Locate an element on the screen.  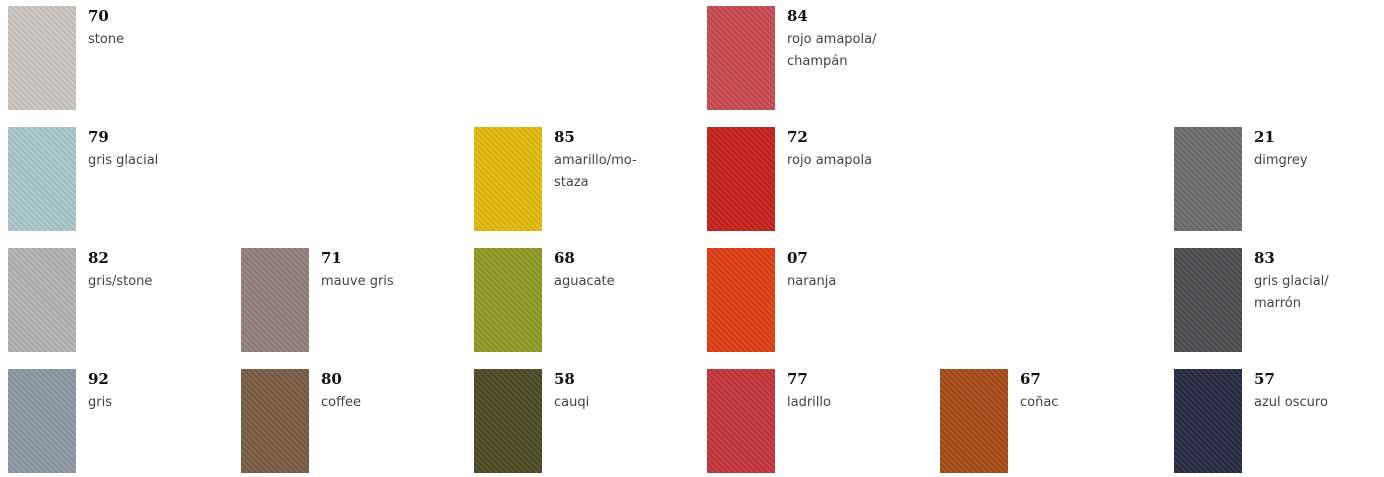
swatch-name: azul oscuro is located at coordinates (1291, 402).